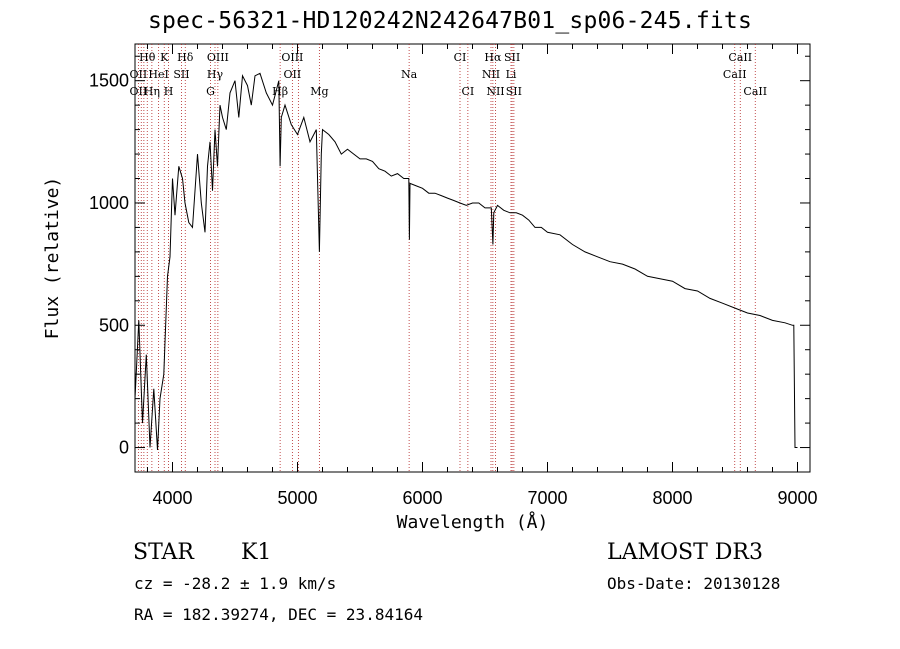 This screenshot has width=900, height=649. I want to click on object-class: STAR, so click(163, 552).